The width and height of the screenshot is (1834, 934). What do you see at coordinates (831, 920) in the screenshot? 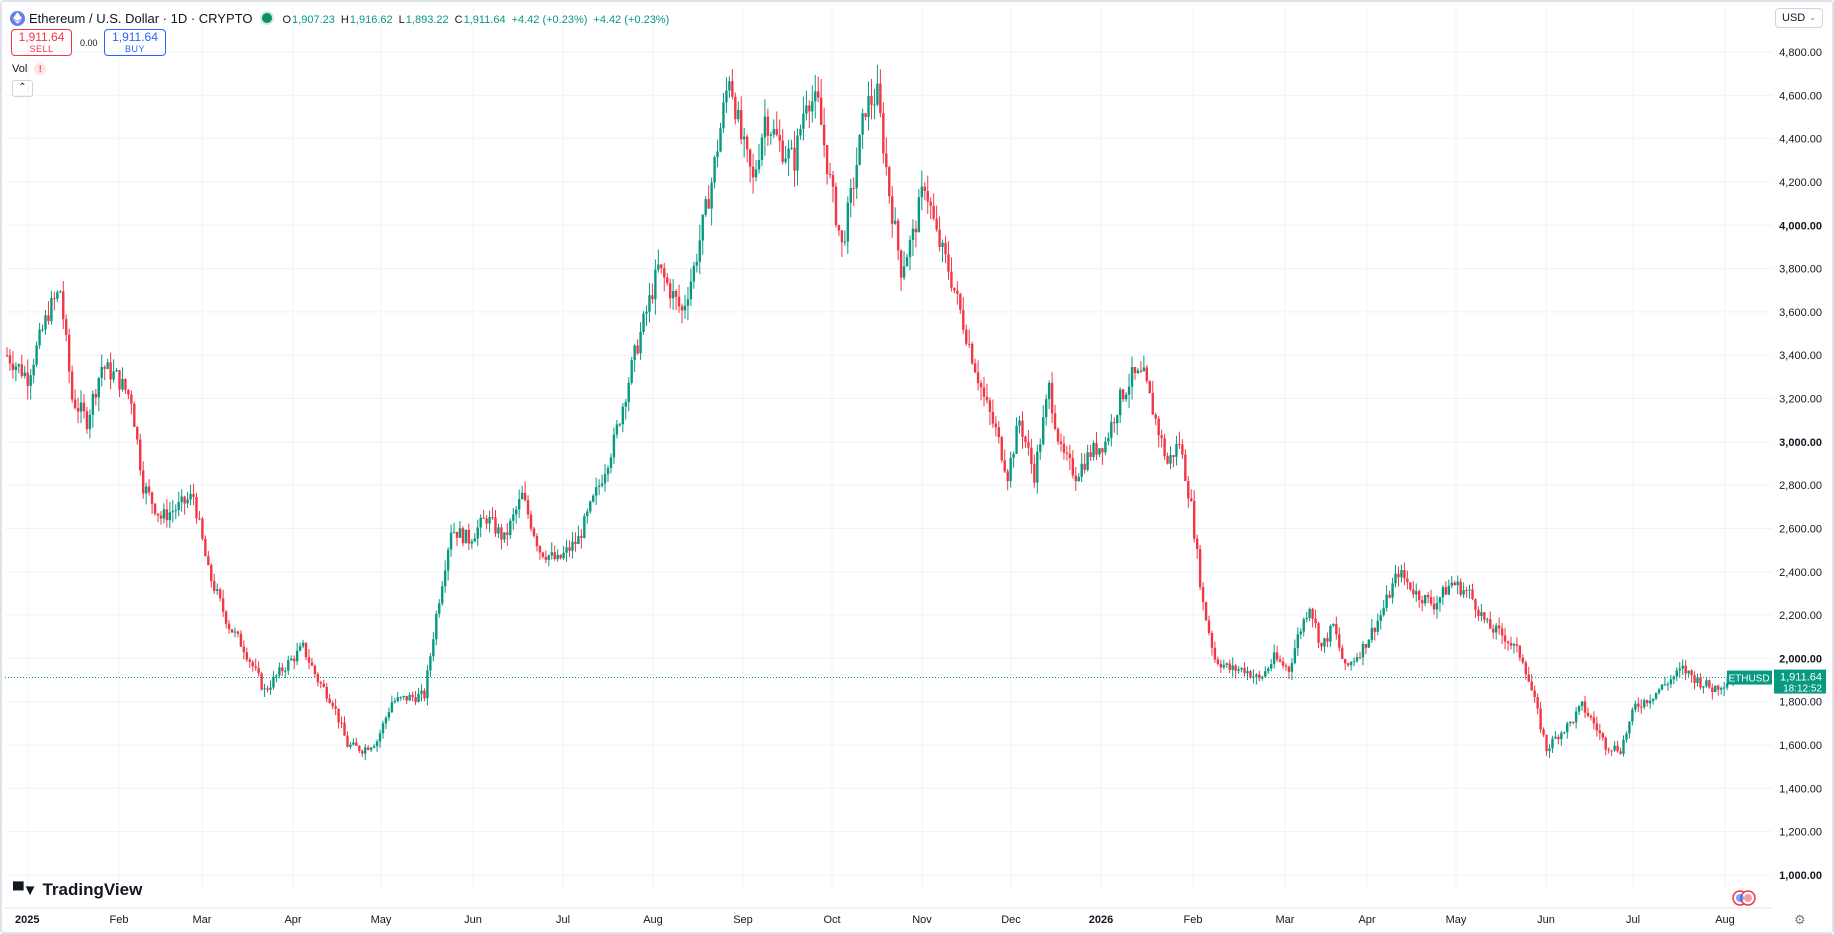
I see `x-tick-label: Oct` at bounding box center [831, 920].